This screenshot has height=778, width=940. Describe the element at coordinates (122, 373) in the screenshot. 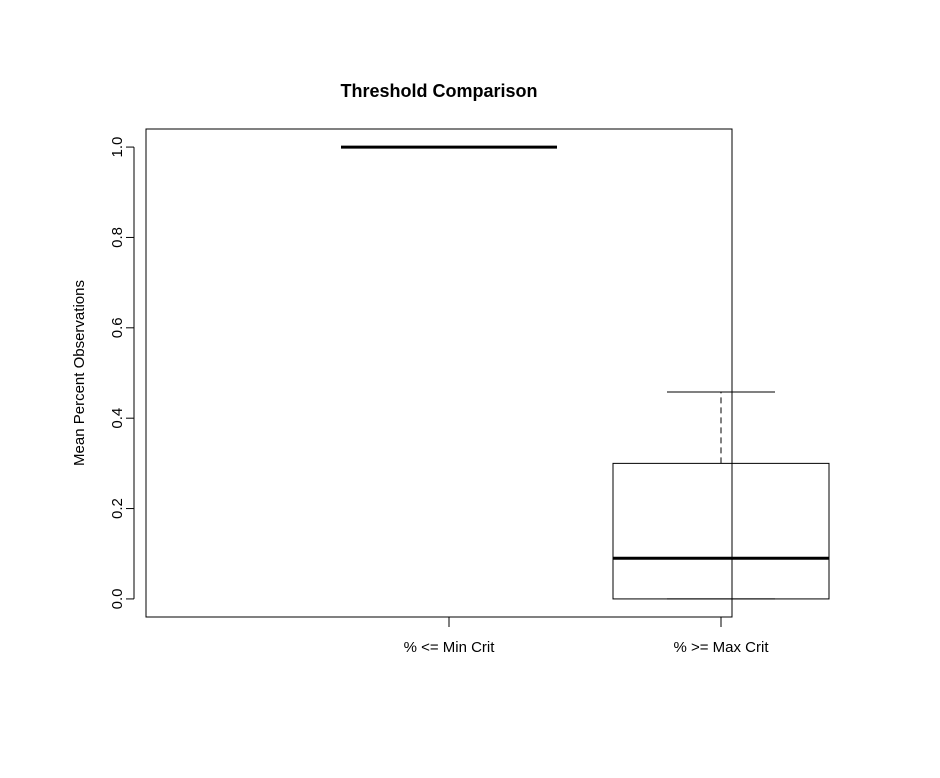

I see `y-axis: 0.0 0.2 0.4 0.6 0.8 1.0` at that location.